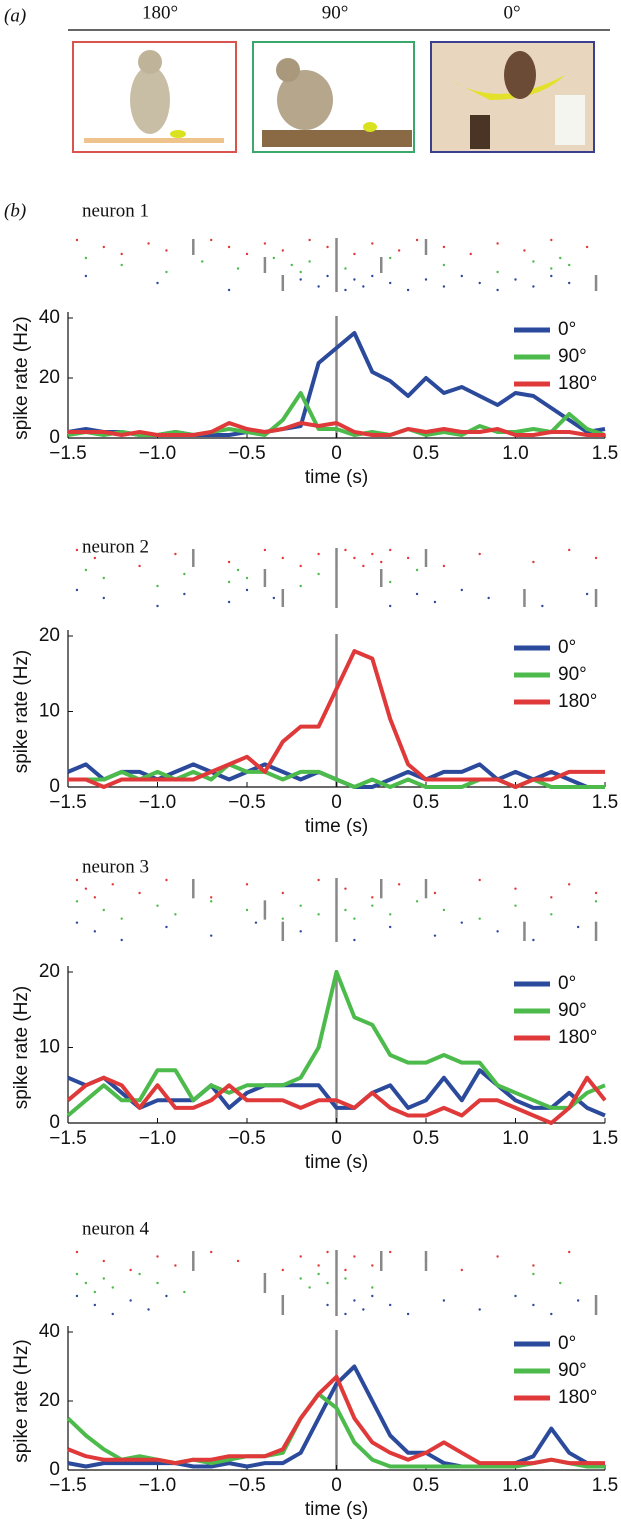  What do you see at coordinates (68, 1485) in the screenshot?
I see `x-tick-label: −1.5` at bounding box center [68, 1485].